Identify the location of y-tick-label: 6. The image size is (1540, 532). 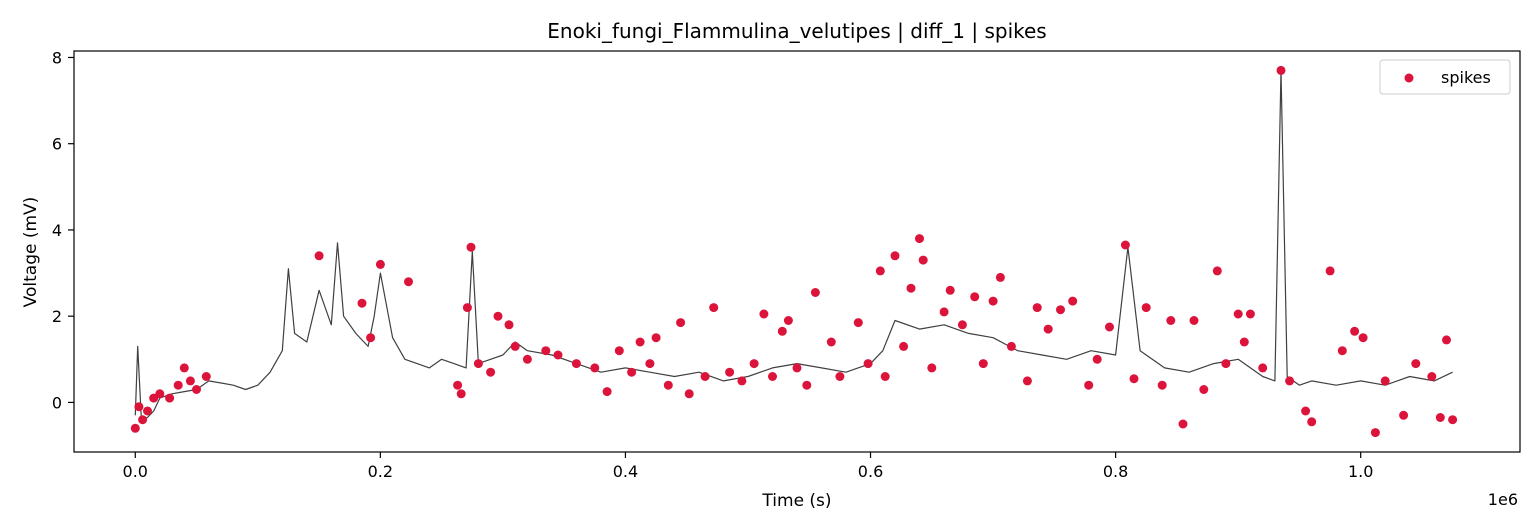
(57, 144).